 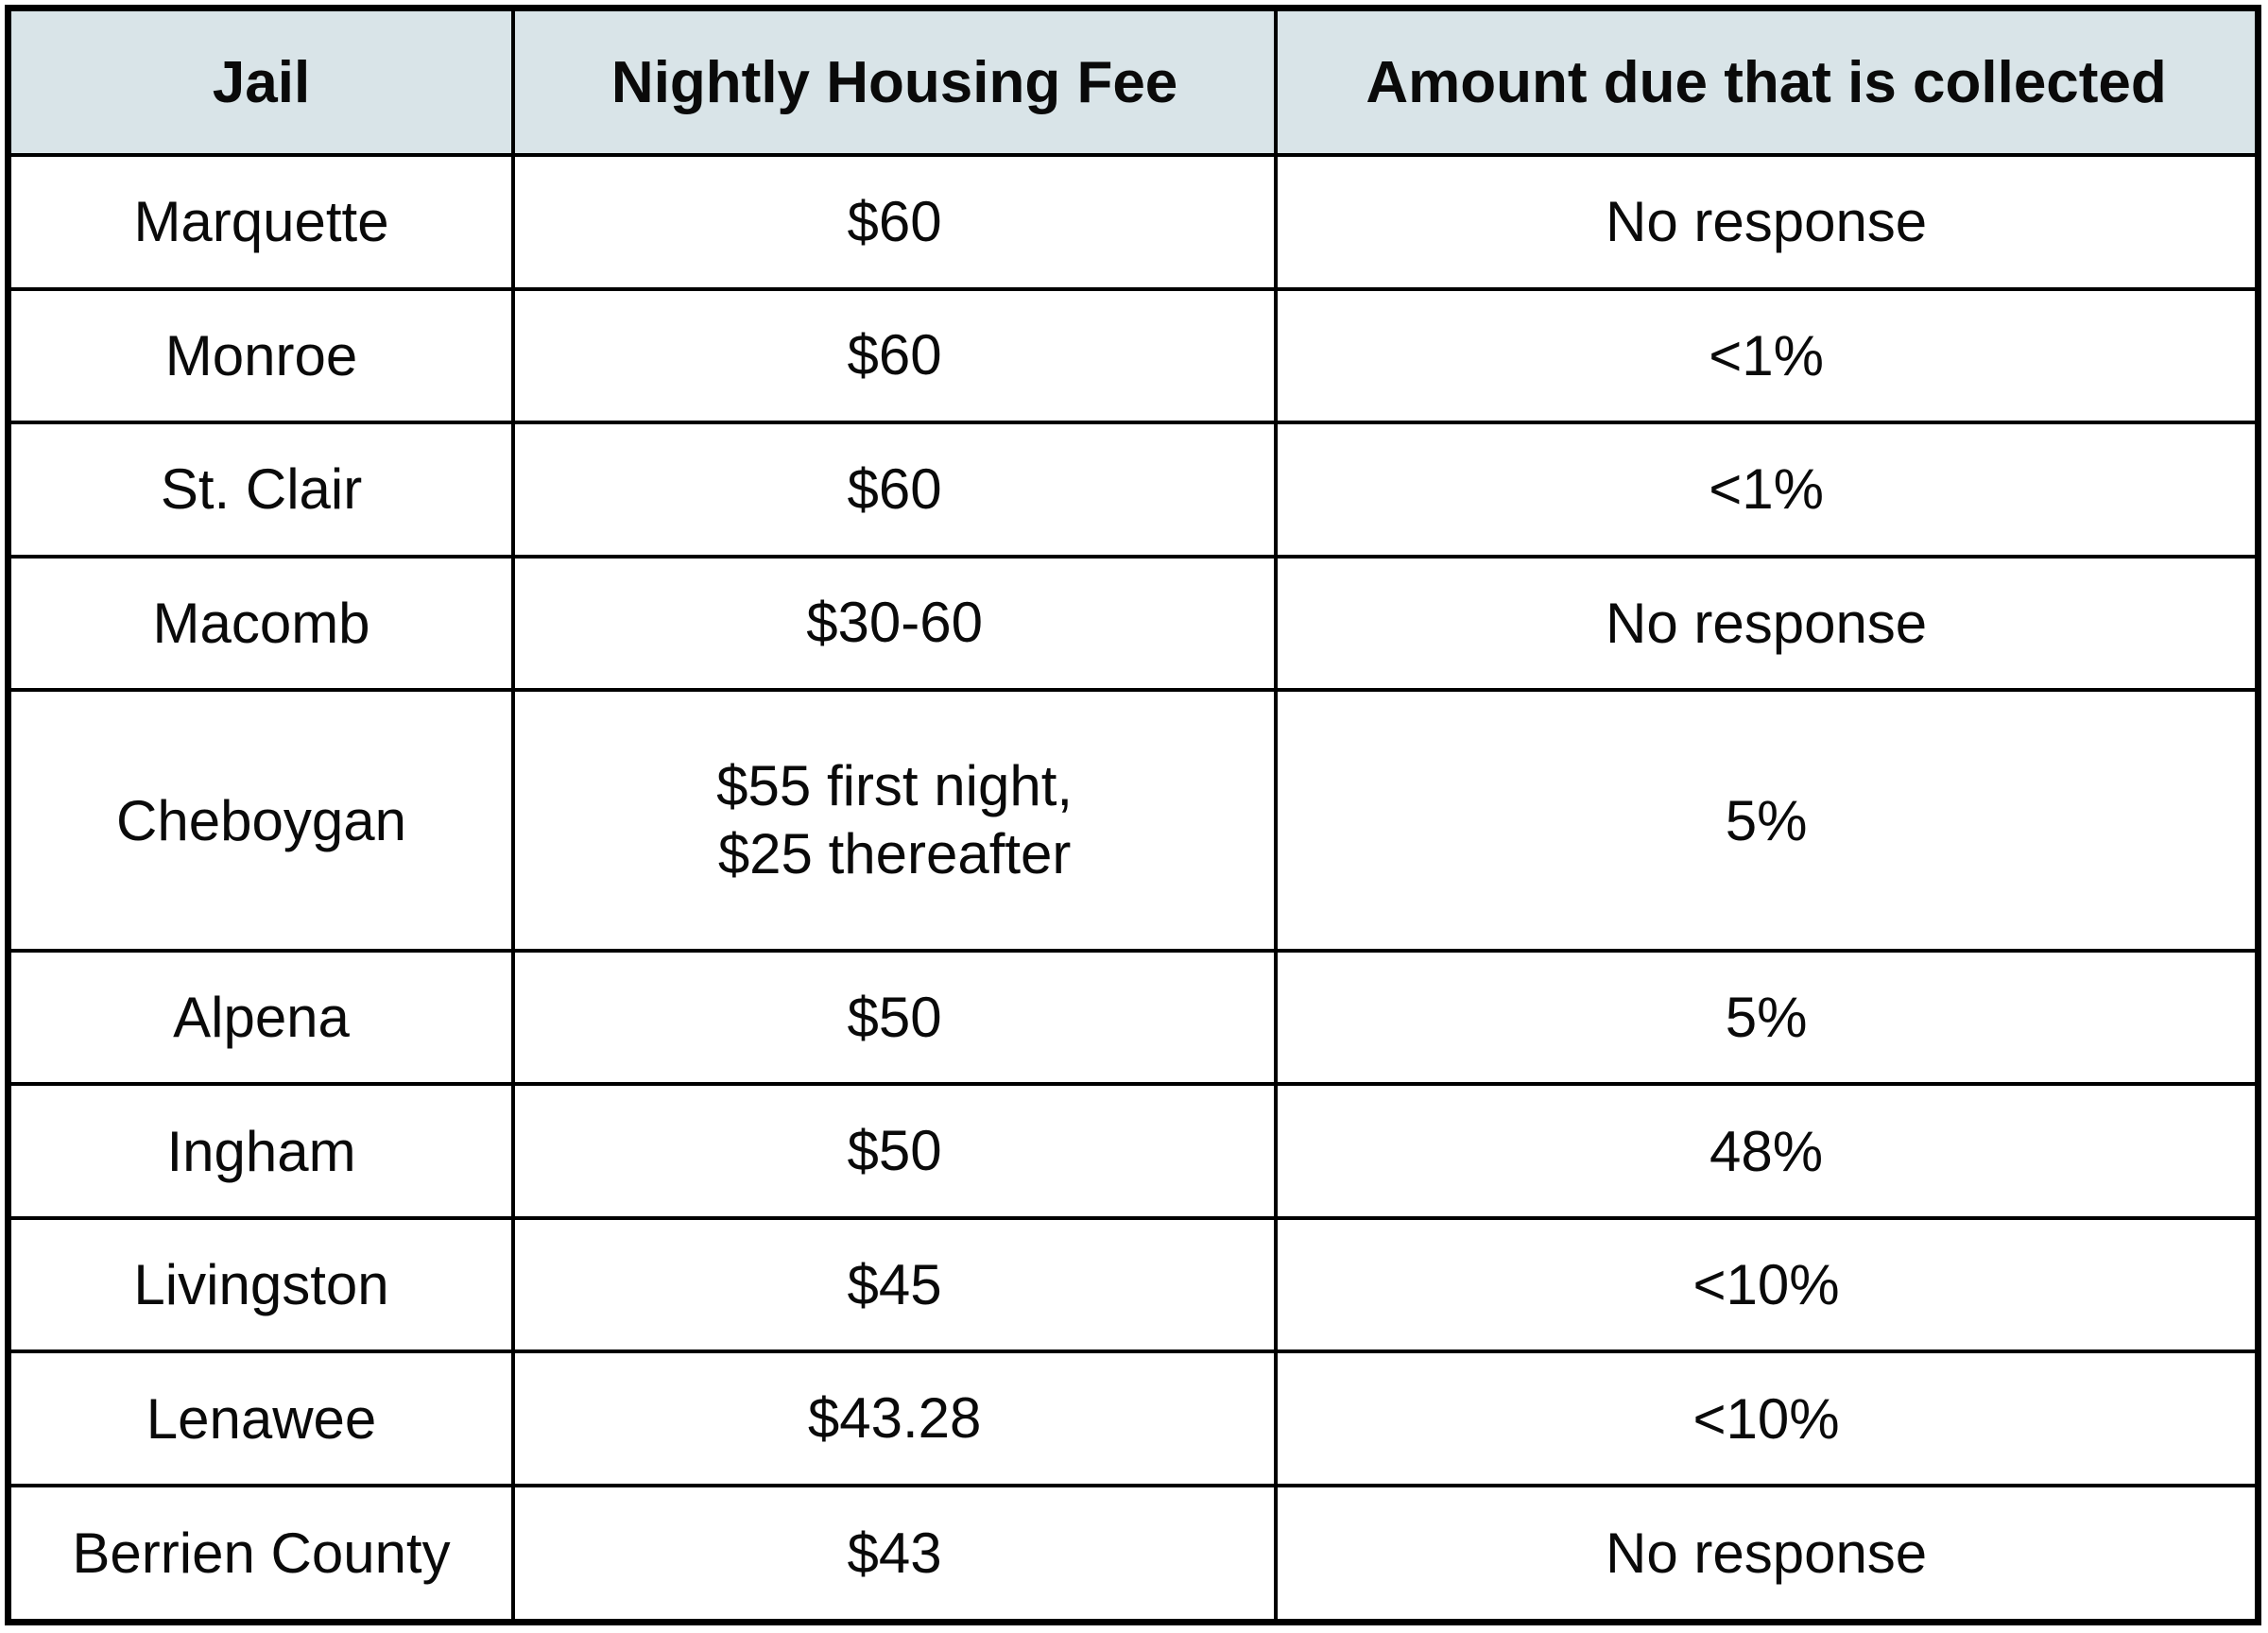 I want to click on cell-jail: Berrien County, so click(x=261, y=1554).